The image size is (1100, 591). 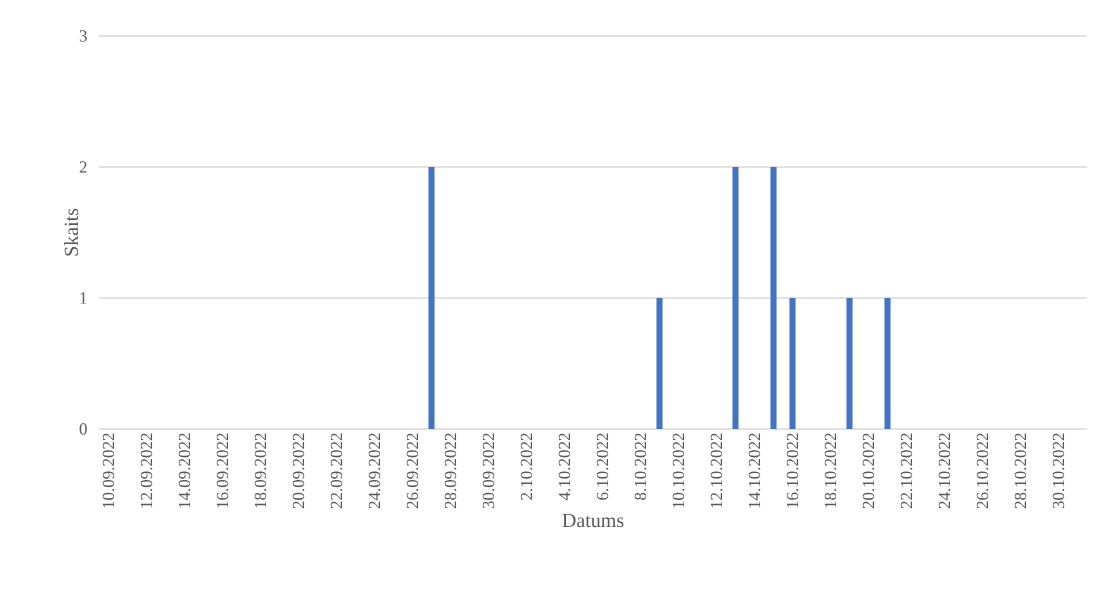 What do you see at coordinates (906, 471) in the screenshot?
I see `x-tick-label: 22.10.2022` at bounding box center [906, 471].